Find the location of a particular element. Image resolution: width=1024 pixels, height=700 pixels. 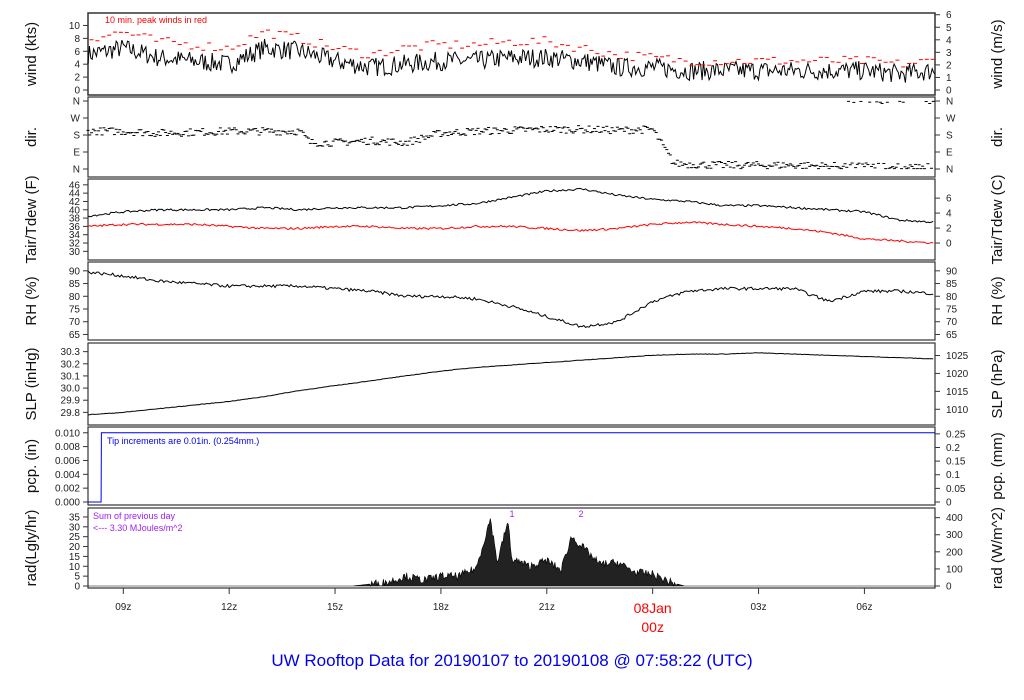

y-tick-label: S is located at coordinates (76, 136).